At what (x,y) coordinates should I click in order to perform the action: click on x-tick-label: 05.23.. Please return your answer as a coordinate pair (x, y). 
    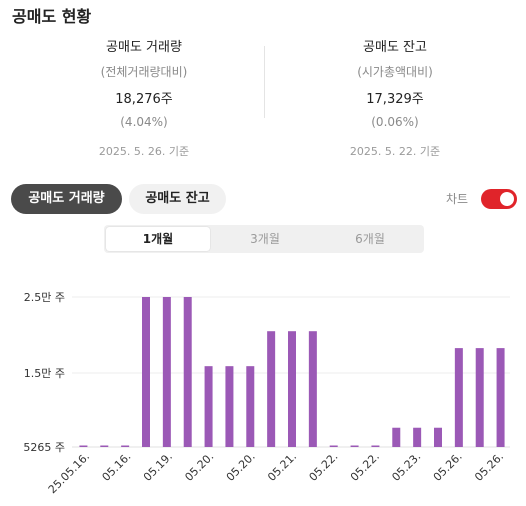
    Looking at the image, I should click on (406, 467).